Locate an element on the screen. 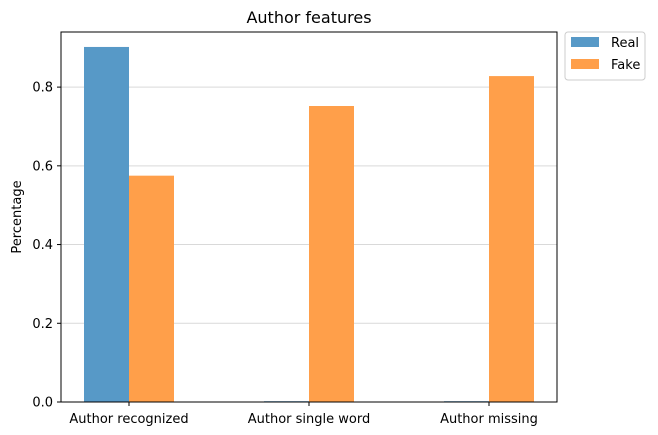  y-tick-label: 0.4 is located at coordinates (42, 245).